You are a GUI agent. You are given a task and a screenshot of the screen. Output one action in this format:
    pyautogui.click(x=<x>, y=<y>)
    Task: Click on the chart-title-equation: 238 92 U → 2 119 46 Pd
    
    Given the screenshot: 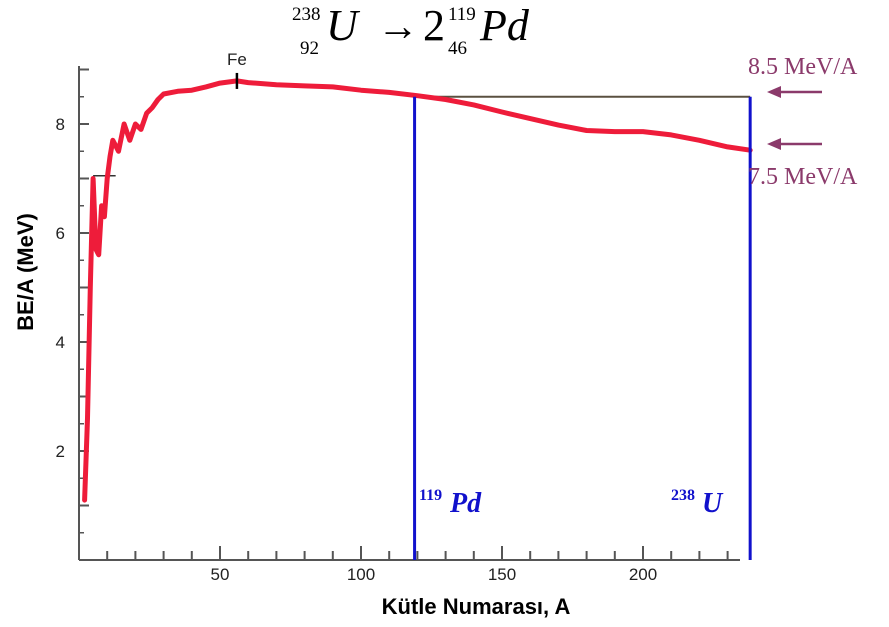 What is the action you would take?
    pyautogui.click(x=411, y=30)
    